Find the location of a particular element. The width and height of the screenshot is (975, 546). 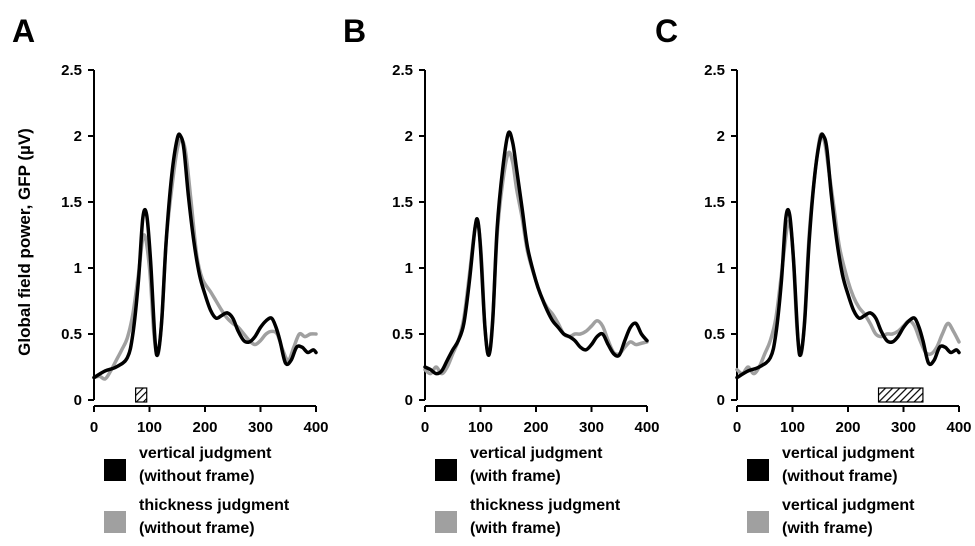

panel-letter: A is located at coordinates (23, 31).